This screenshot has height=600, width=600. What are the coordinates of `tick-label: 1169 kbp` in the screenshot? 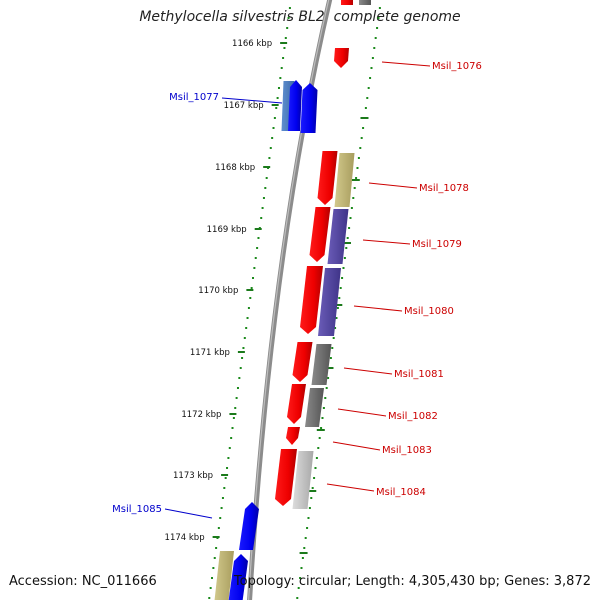 It's located at (227, 230).